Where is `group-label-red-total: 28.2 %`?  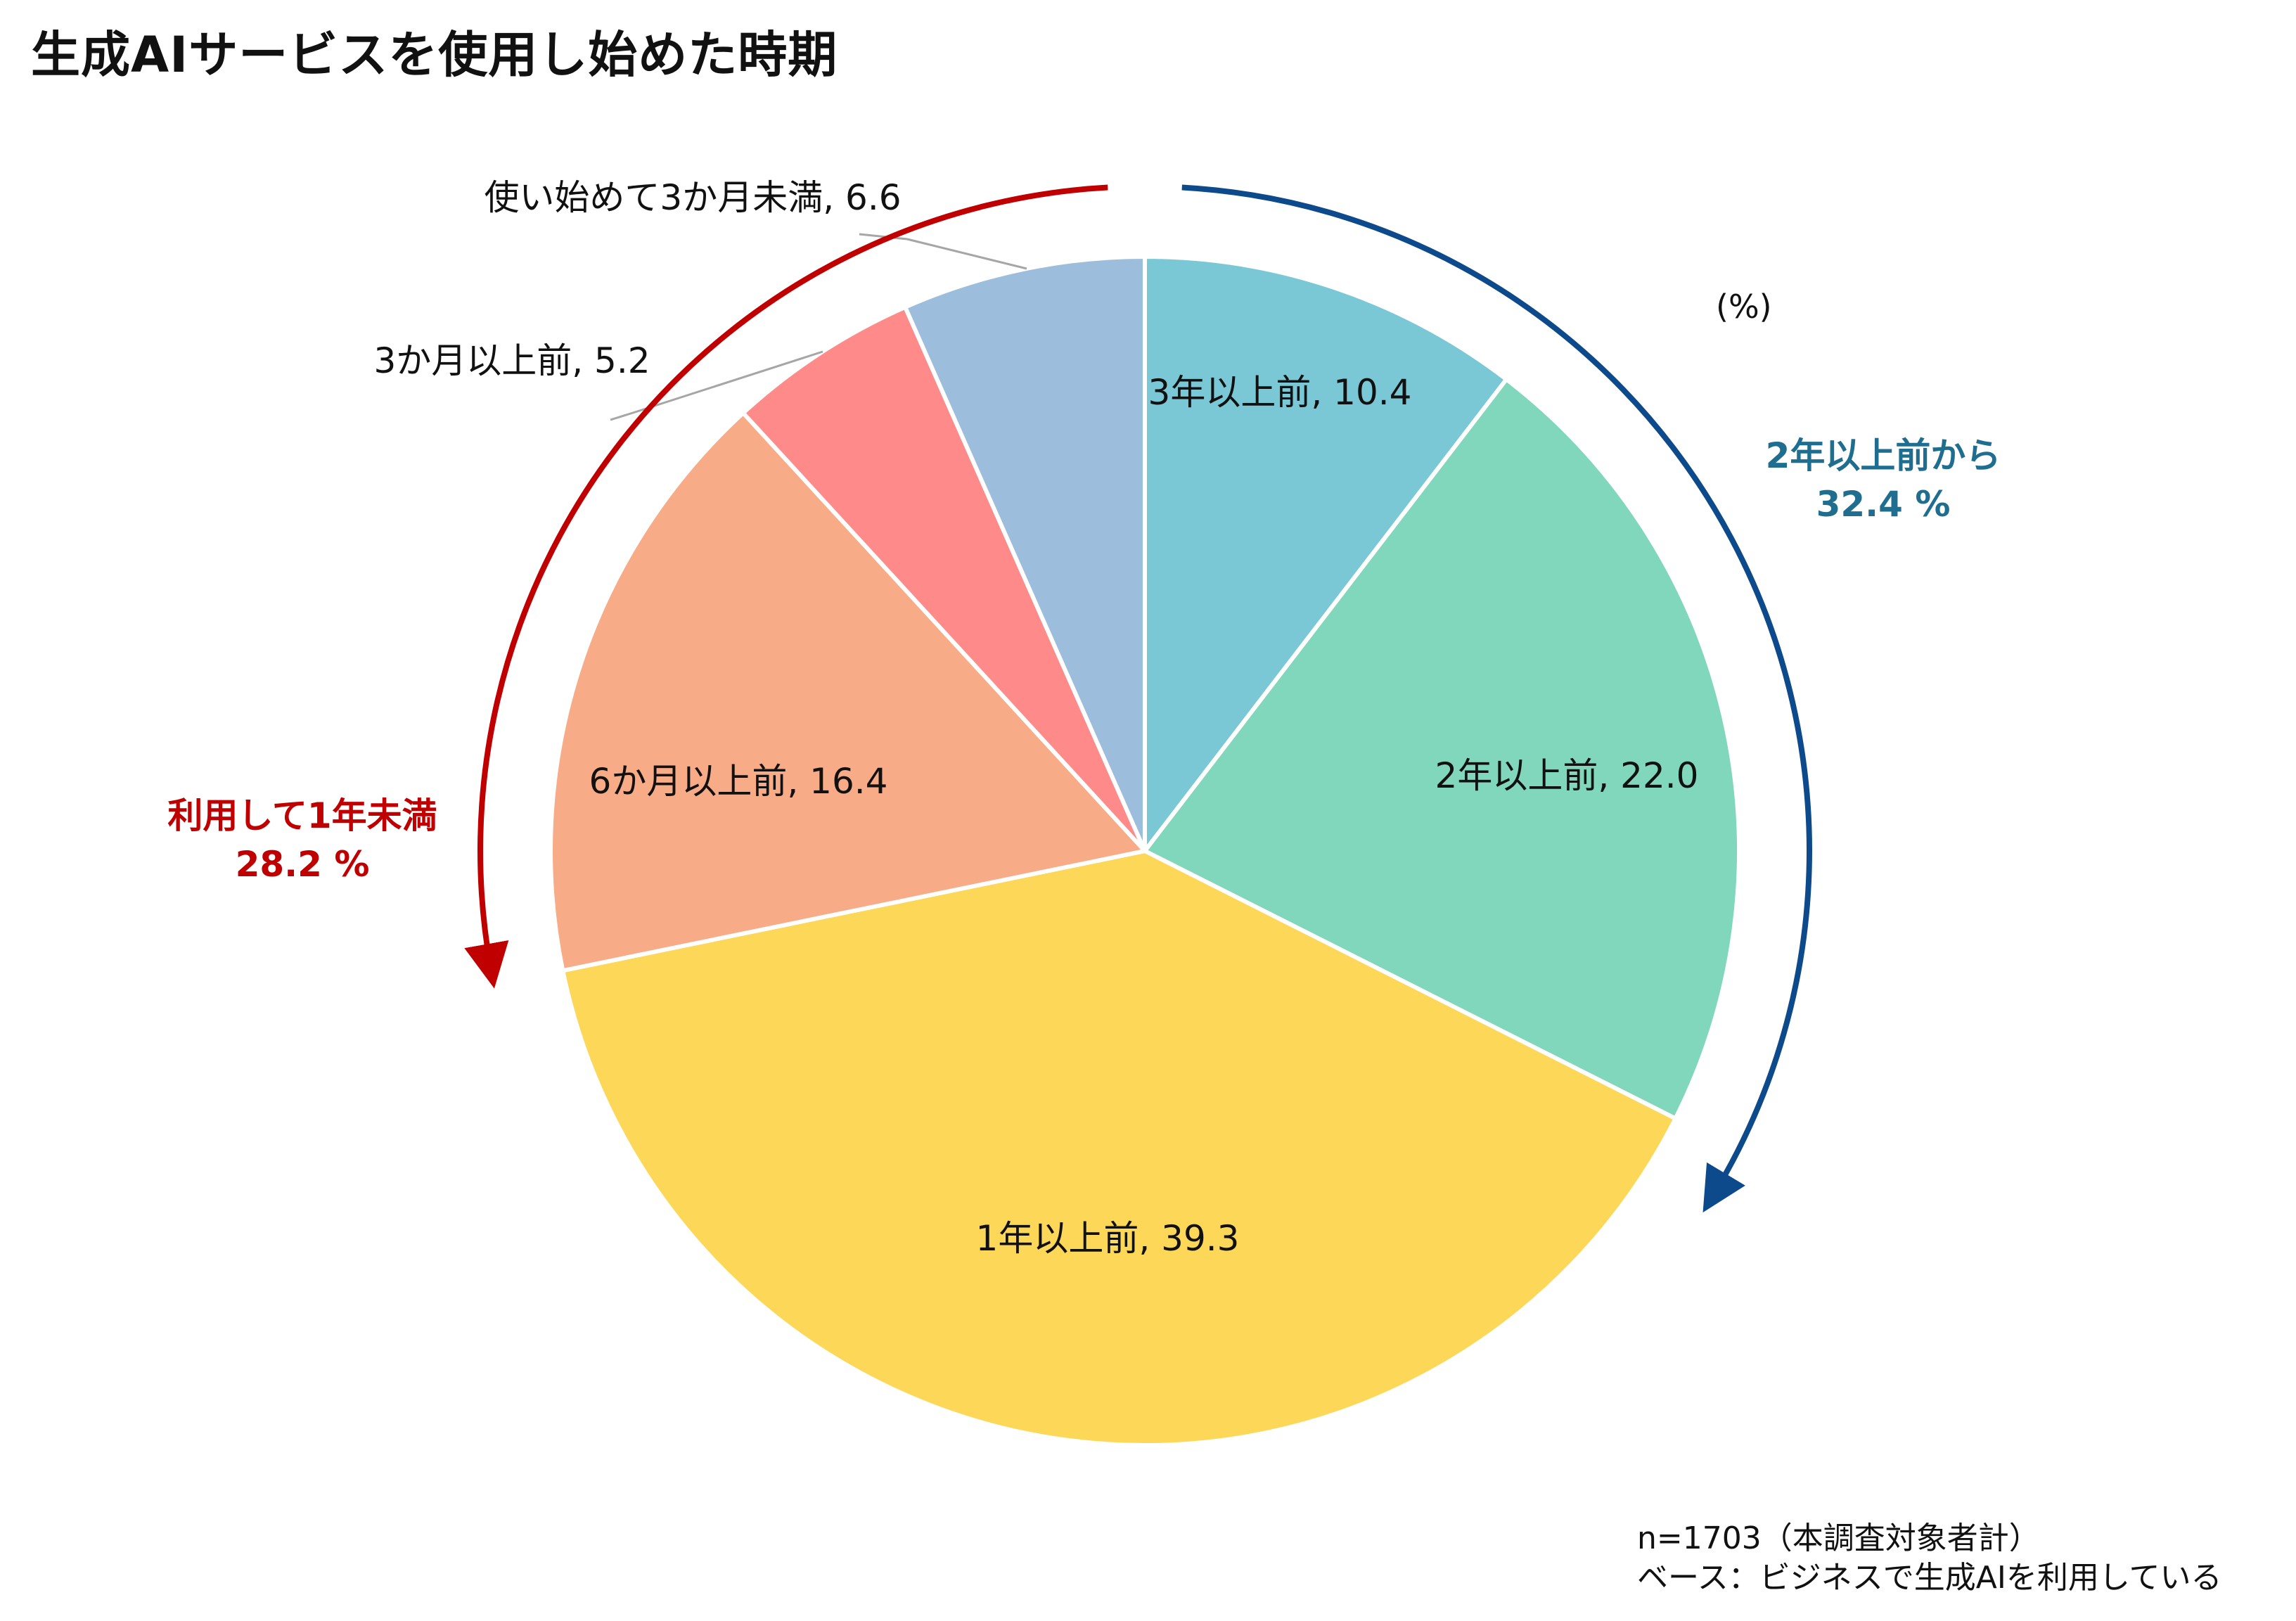 group-label-red-total: 28.2 % is located at coordinates (303, 864).